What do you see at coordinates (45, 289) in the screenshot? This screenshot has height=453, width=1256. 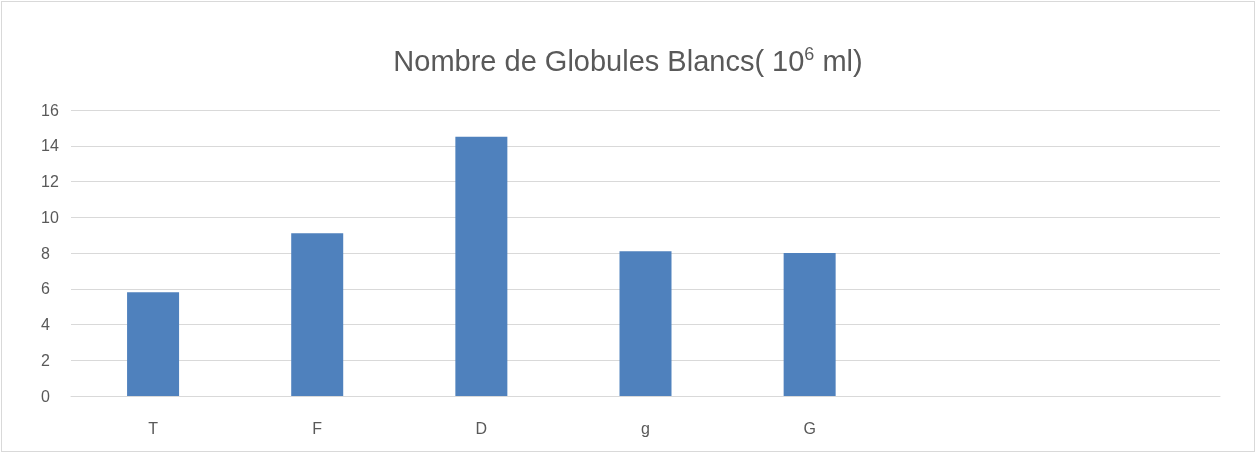 I see `y-tick-label: 6` at bounding box center [45, 289].